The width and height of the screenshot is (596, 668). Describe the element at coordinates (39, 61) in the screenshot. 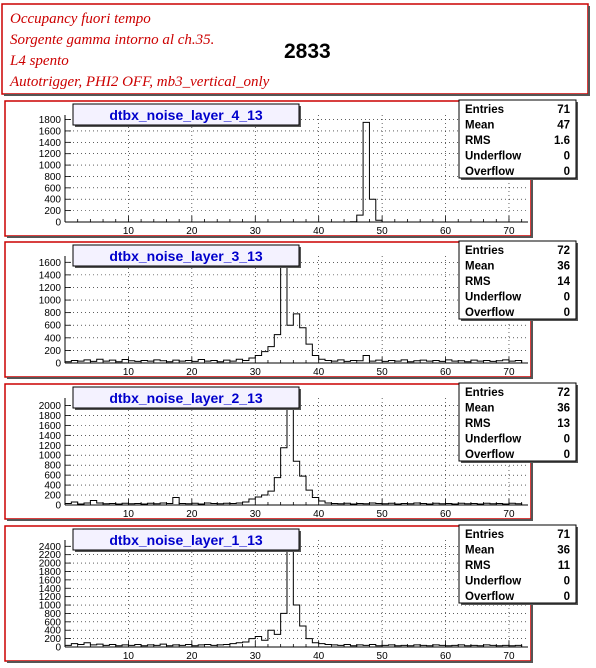

I see `header-line-3: L4 spento` at that location.